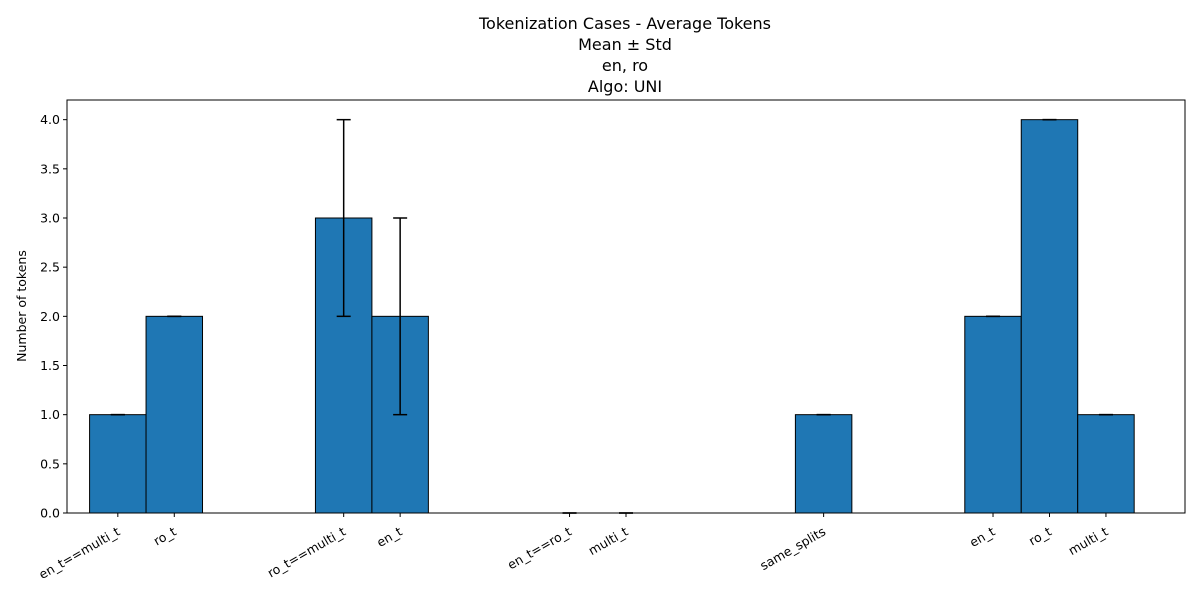 The width and height of the screenshot is (1200, 600). Describe the element at coordinates (50, 316) in the screenshot. I see `y-tick-label: 2.0` at that location.